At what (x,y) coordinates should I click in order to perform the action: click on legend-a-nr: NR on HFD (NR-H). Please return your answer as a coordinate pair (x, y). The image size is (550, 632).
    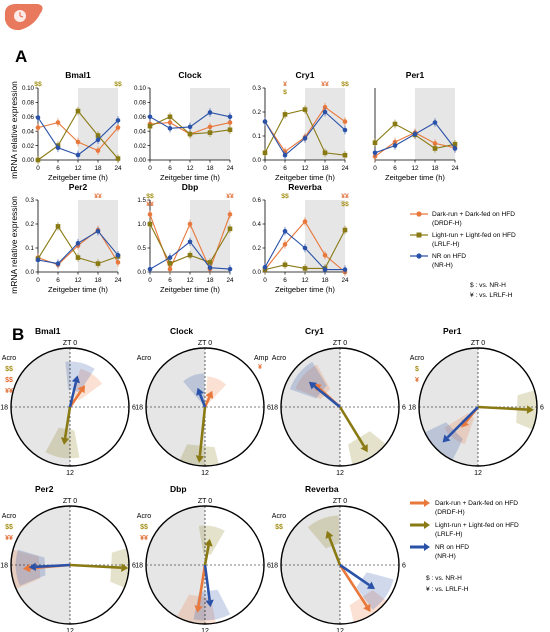
    Looking at the image, I should click on (438, 261).